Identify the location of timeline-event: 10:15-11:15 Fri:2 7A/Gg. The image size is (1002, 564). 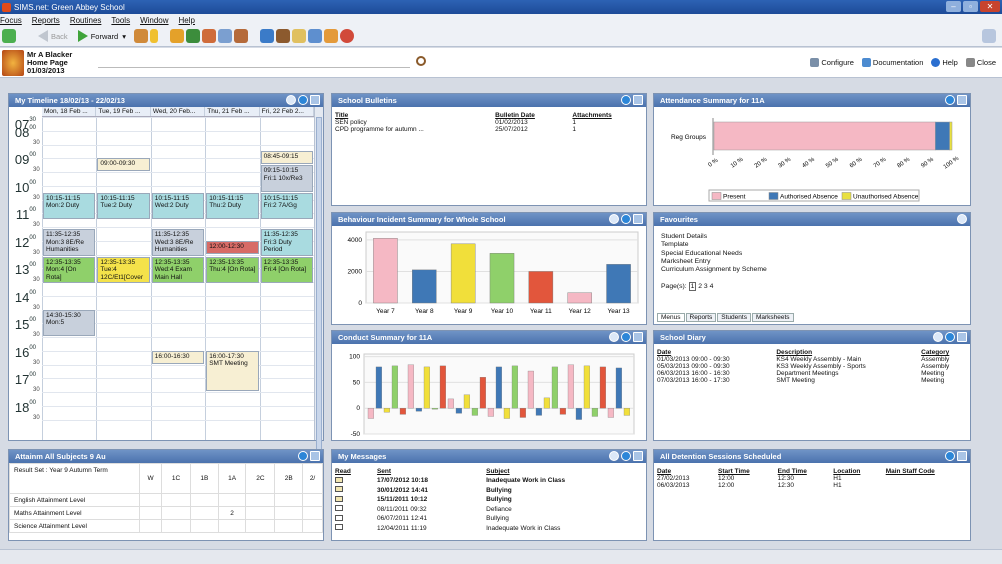
(286, 206).